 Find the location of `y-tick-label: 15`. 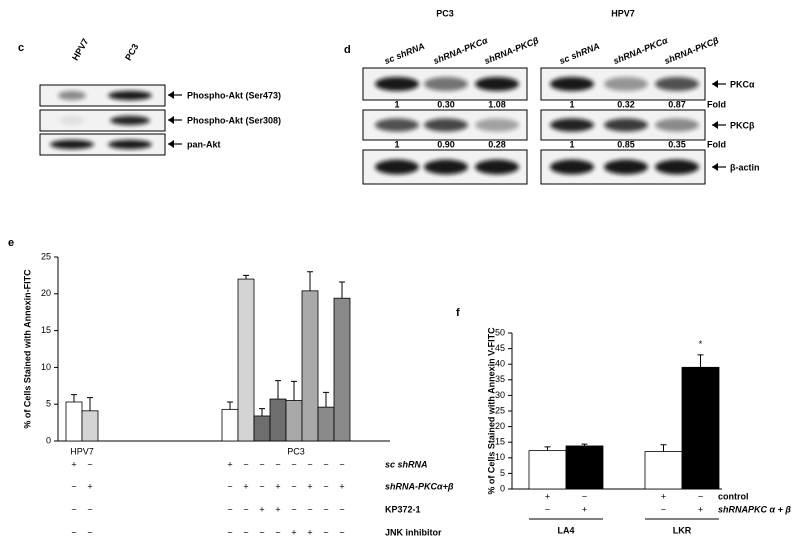

y-tick-label: 15 is located at coordinates (500, 442).